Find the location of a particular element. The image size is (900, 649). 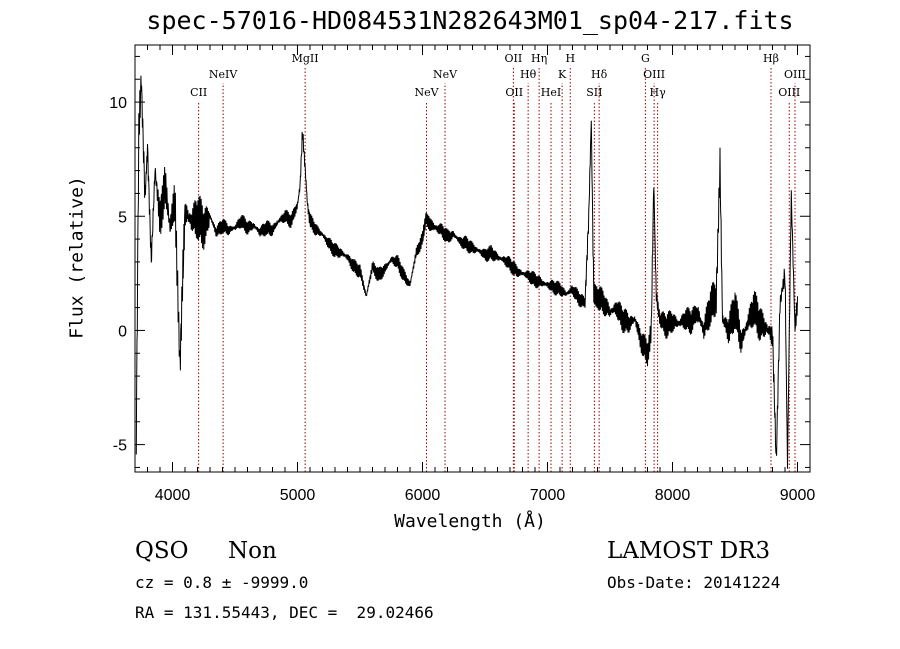

obs-date-text: Obs-Date: 20141224 is located at coordinates (694, 582).